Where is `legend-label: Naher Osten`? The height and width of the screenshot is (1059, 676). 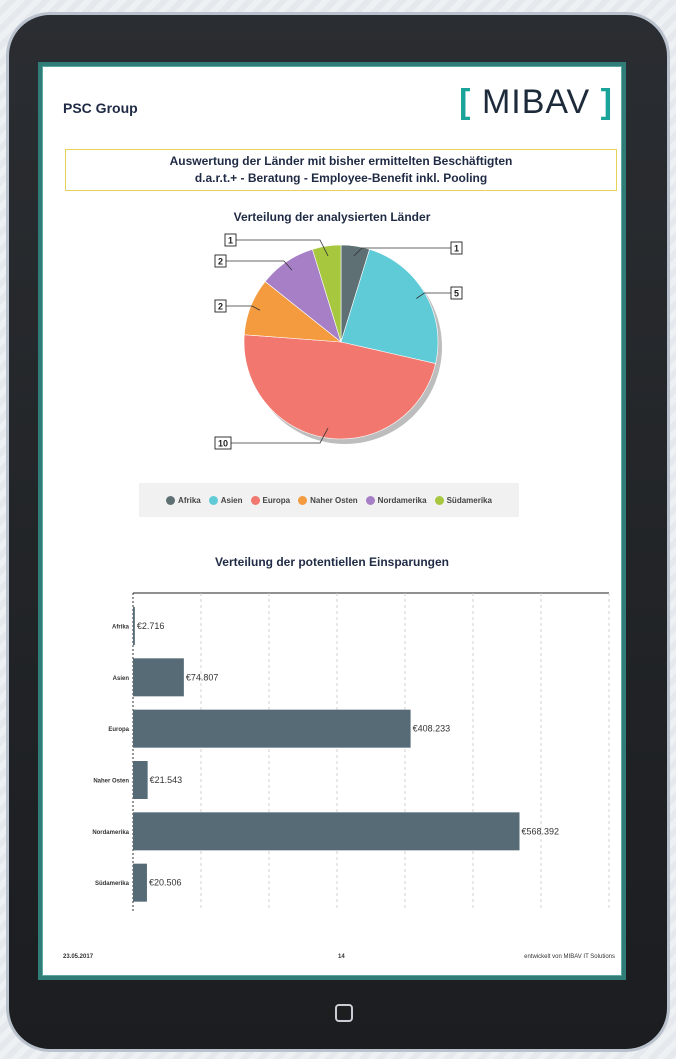 legend-label: Naher Osten is located at coordinates (334, 500).